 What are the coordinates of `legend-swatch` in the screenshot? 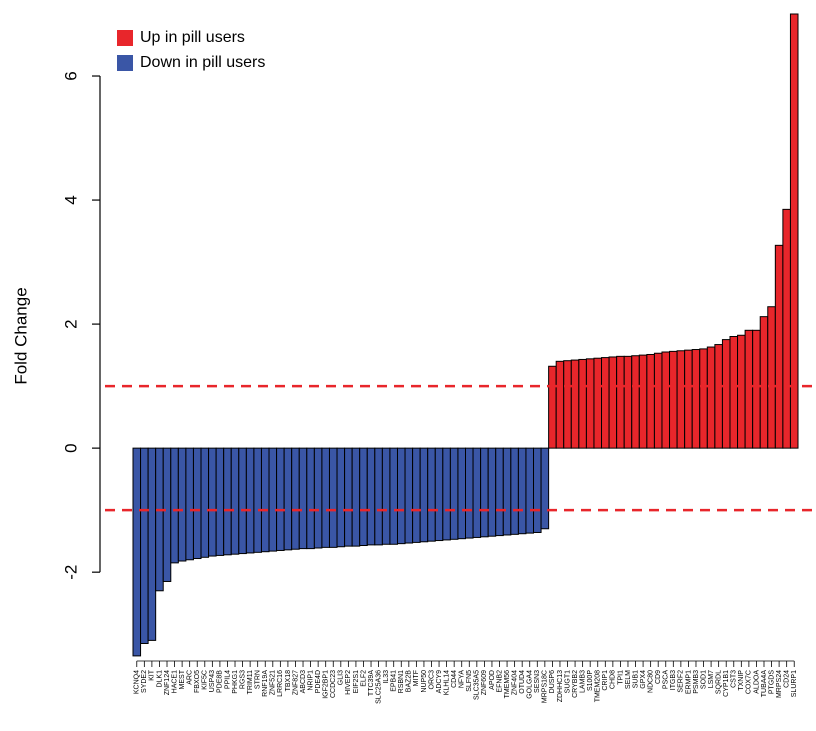 It's located at (125, 38).